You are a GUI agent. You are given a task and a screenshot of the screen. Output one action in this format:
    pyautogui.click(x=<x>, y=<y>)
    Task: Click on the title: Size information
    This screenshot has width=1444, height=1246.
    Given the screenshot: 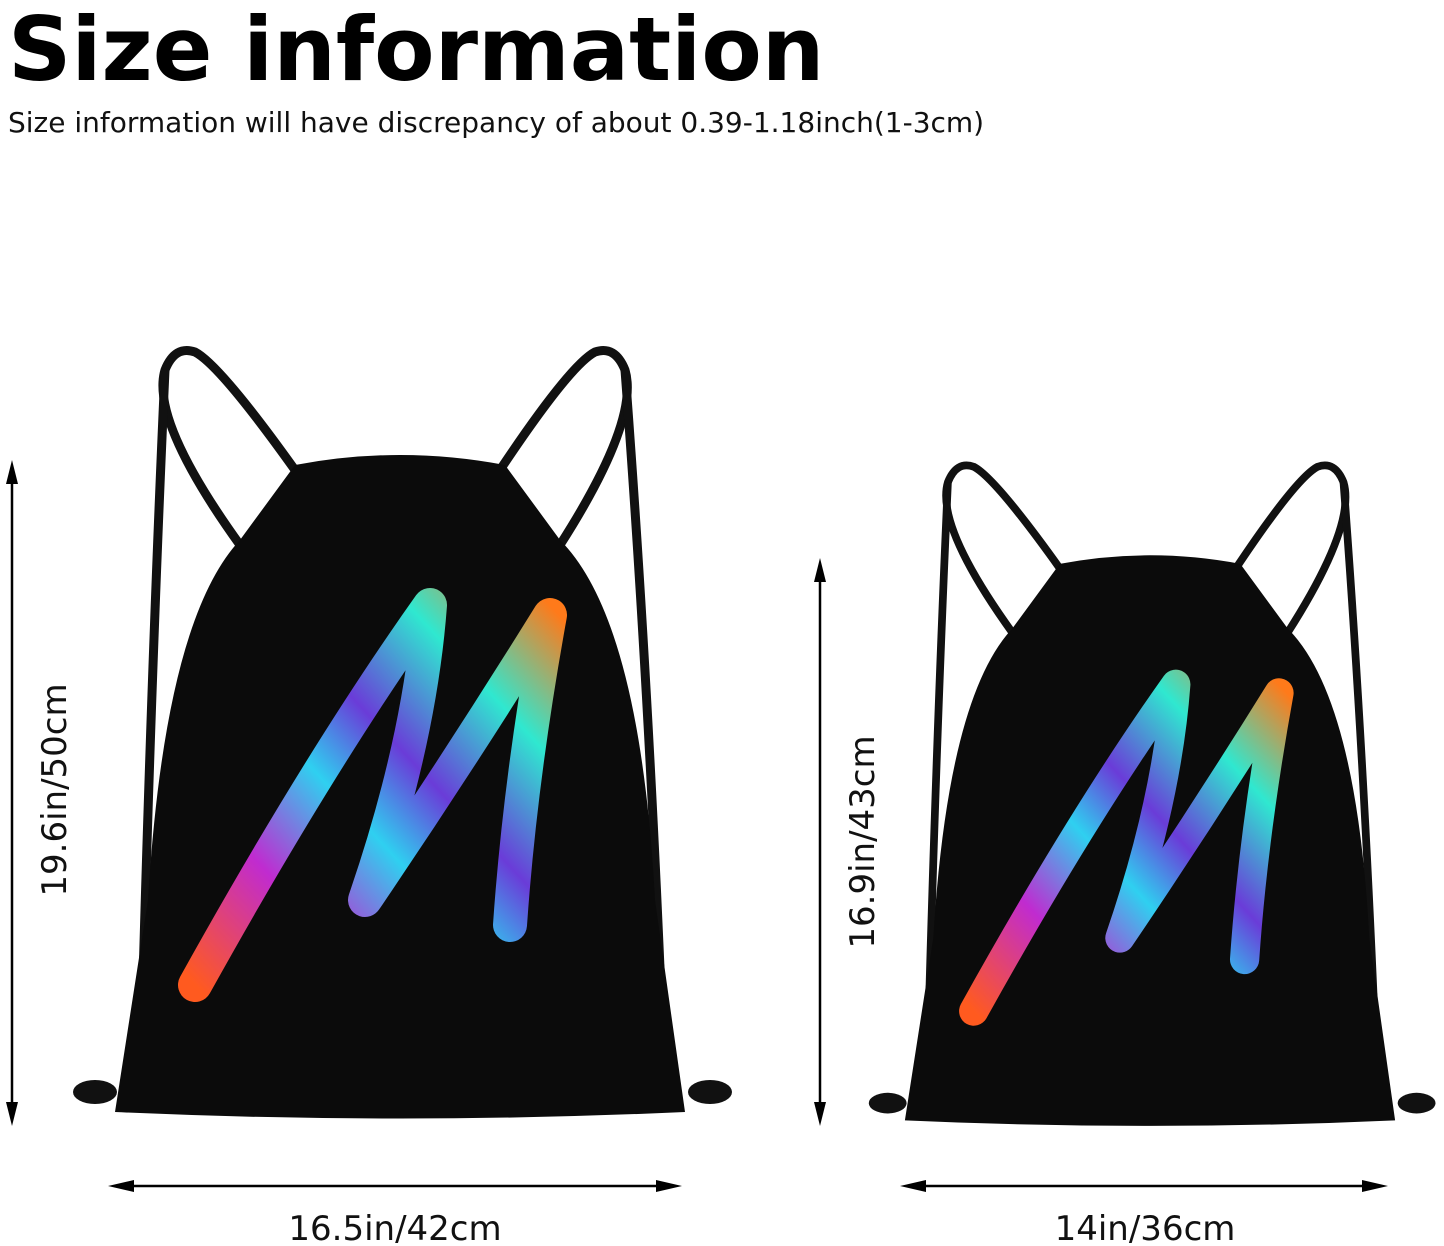 What is the action you would take?
    pyautogui.click(x=416, y=50)
    